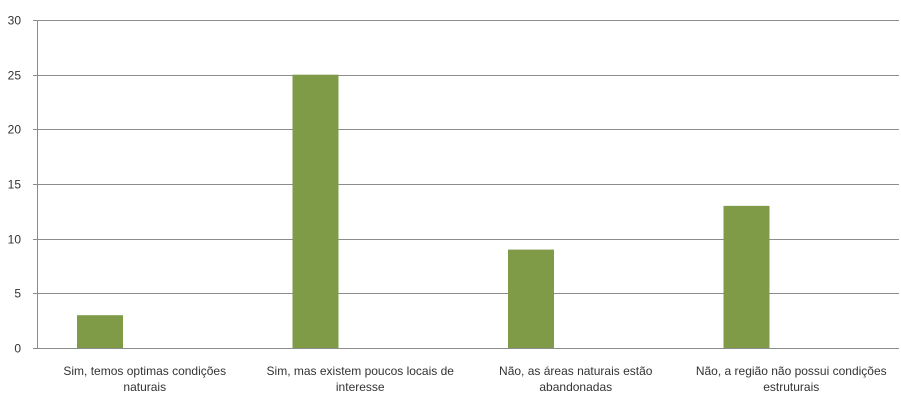 The width and height of the screenshot is (901, 394). I want to click on y-axis-ticks: 0 5 10 15 20 25 30, so click(22, 185).